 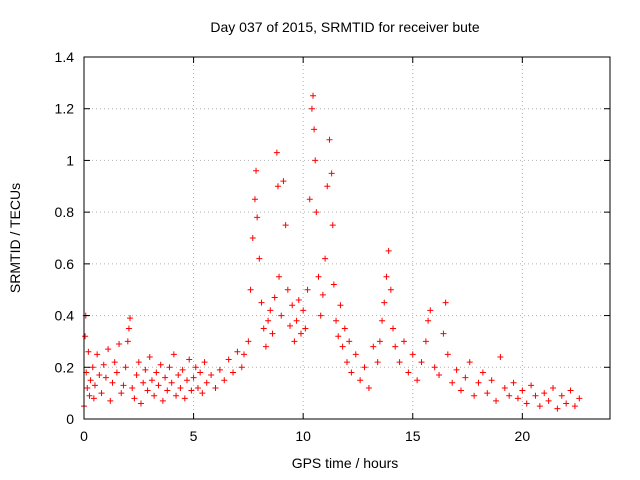 What do you see at coordinates (84, 436) in the screenshot?
I see `x-tick-label: 0` at bounding box center [84, 436].